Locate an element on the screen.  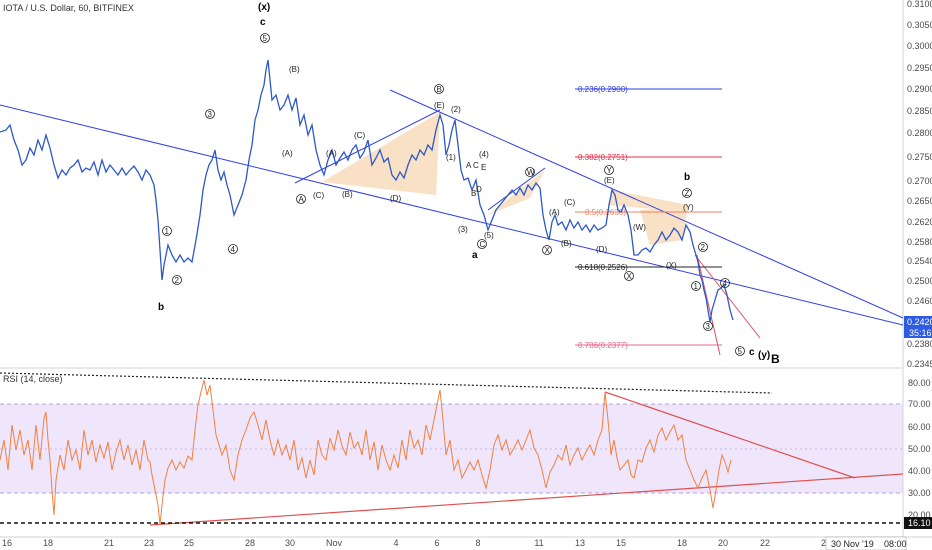
x-tick-label: 8 is located at coordinates (477, 543).